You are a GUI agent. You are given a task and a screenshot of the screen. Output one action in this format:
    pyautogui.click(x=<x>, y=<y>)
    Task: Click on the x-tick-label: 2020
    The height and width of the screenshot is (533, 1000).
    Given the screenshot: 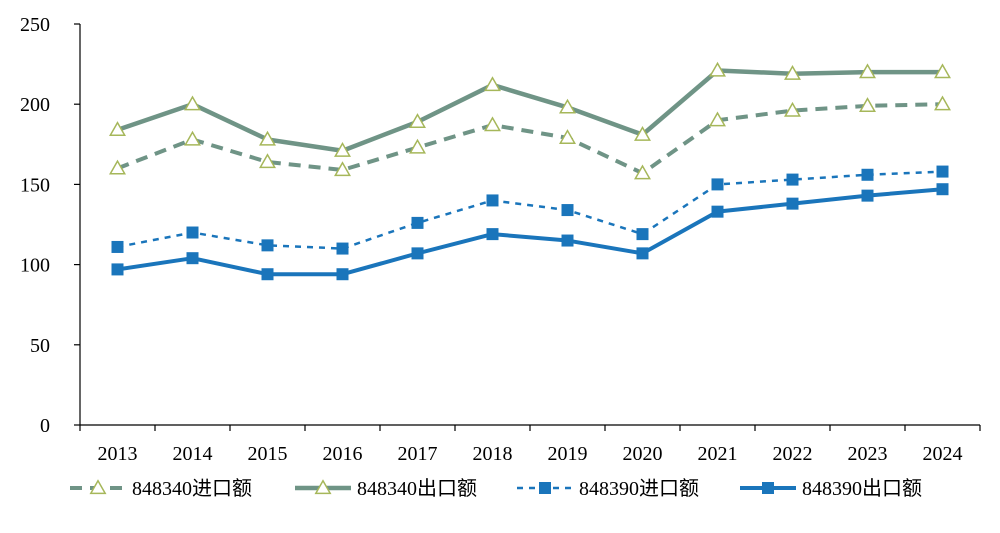 What is the action you would take?
    pyautogui.click(x=643, y=454)
    